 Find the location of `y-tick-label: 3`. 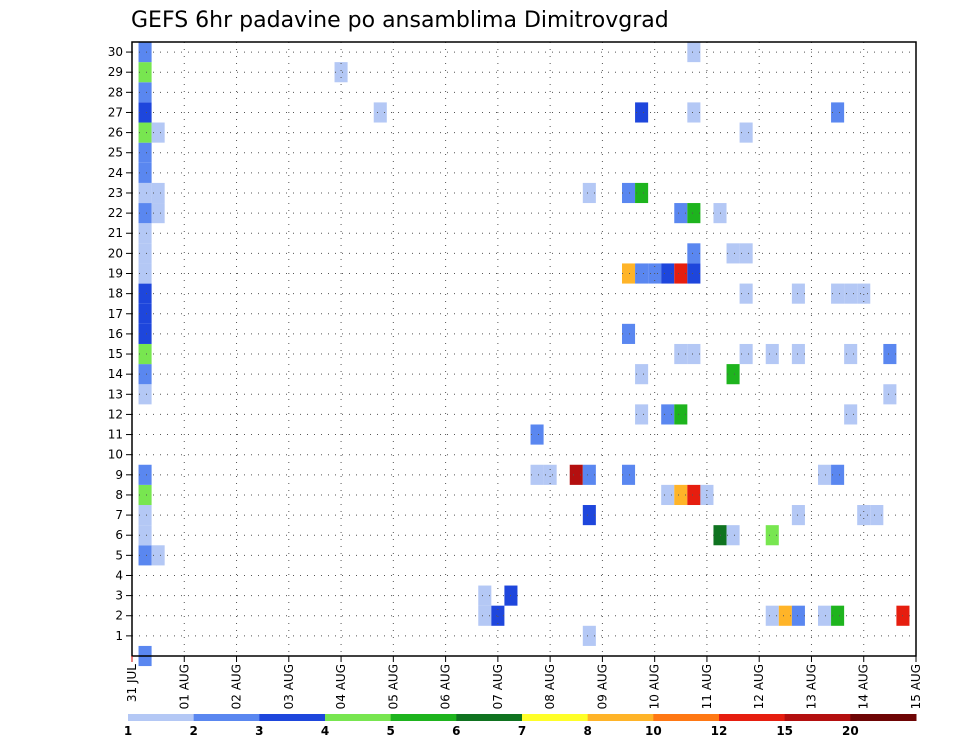

y-tick-label: 3 is located at coordinates (119, 596).